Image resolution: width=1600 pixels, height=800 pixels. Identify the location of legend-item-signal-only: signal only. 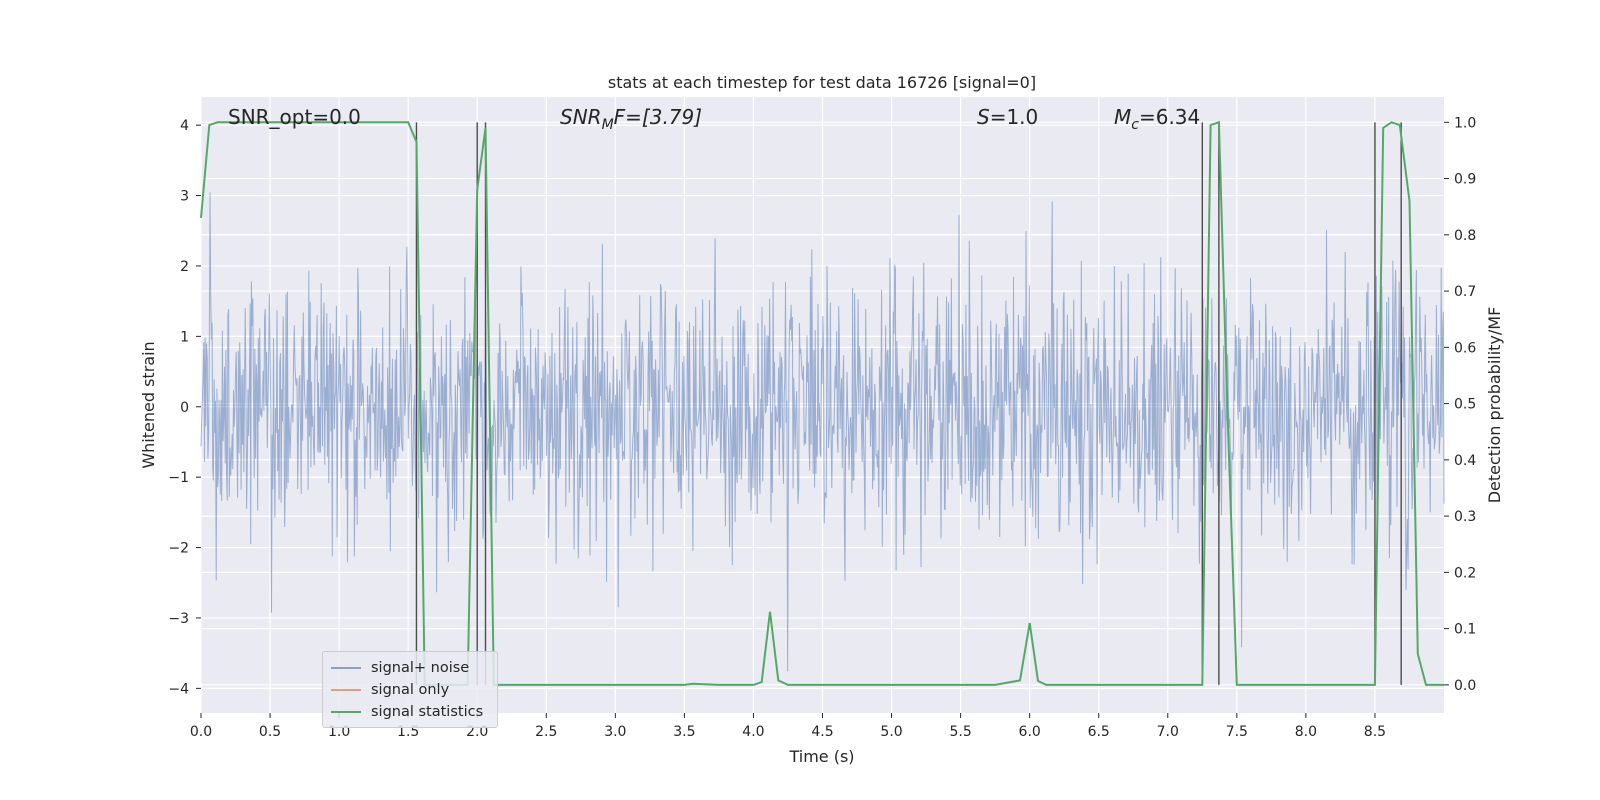
(390, 690).